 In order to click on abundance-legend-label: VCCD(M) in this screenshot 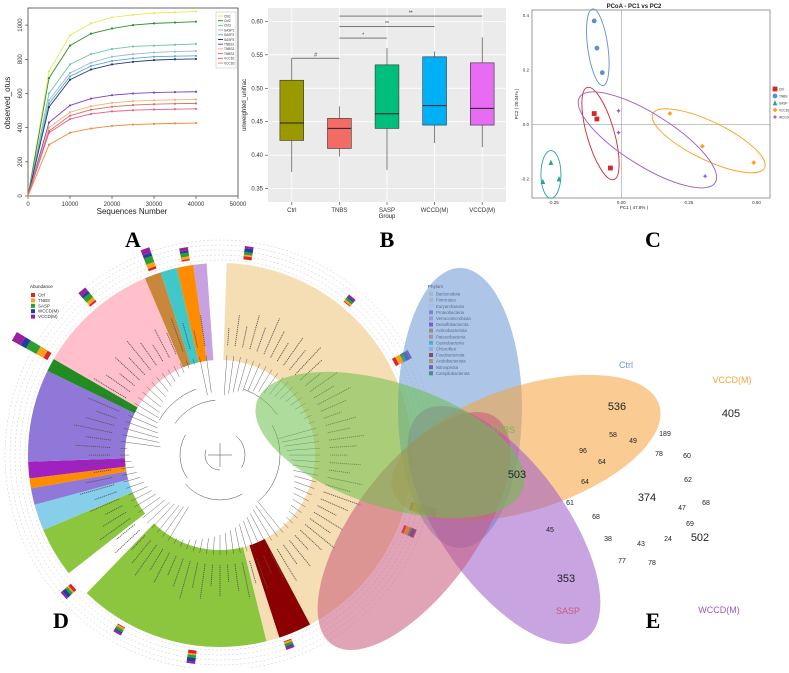, I will do `click(48, 316)`.